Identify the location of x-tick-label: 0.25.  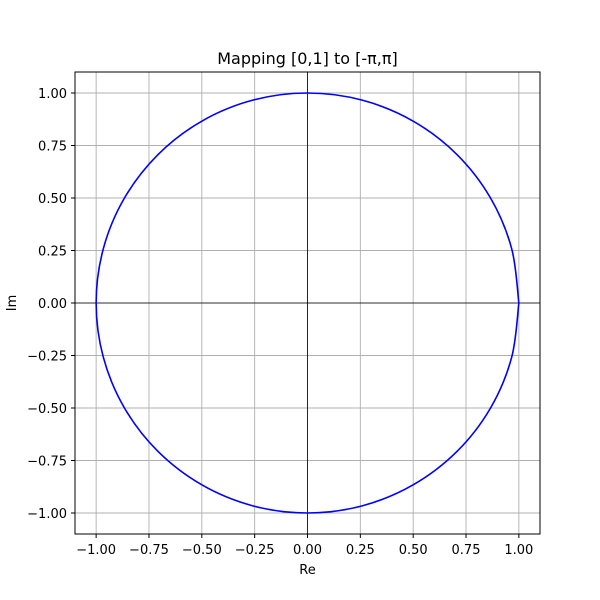
(360, 550).